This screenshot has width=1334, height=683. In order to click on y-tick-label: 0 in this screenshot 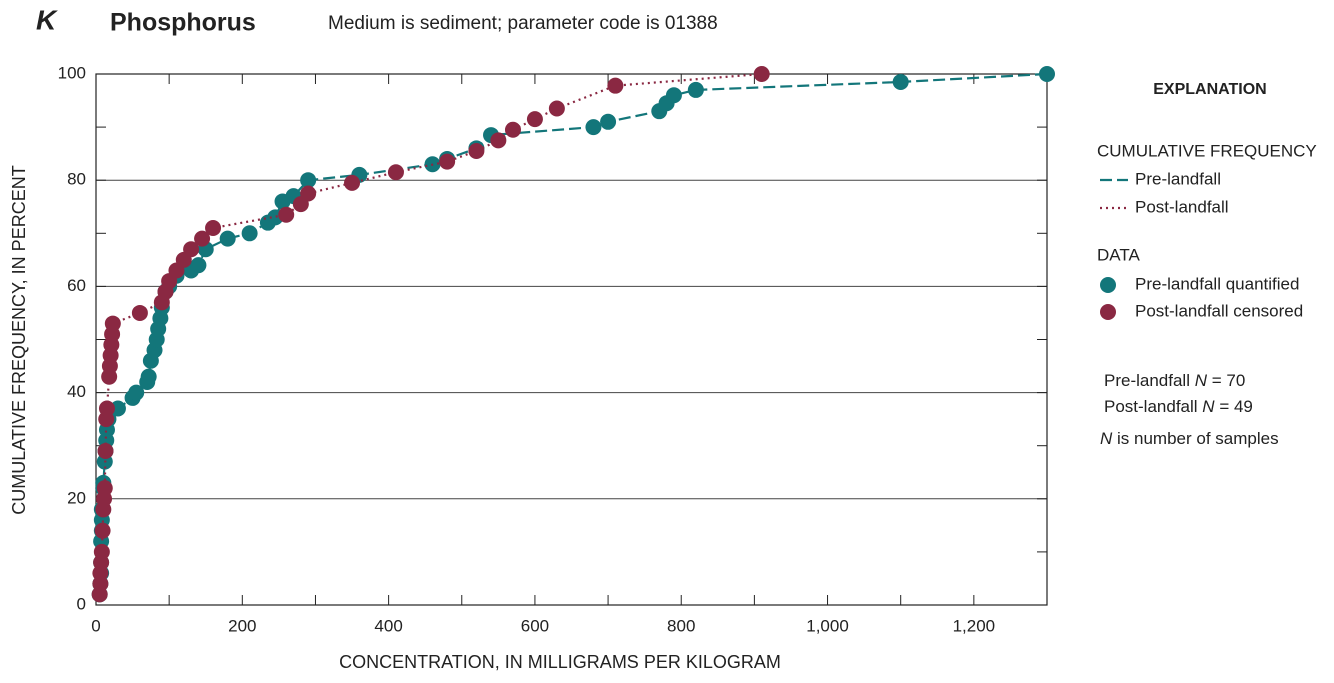, I will do `click(81, 603)`.